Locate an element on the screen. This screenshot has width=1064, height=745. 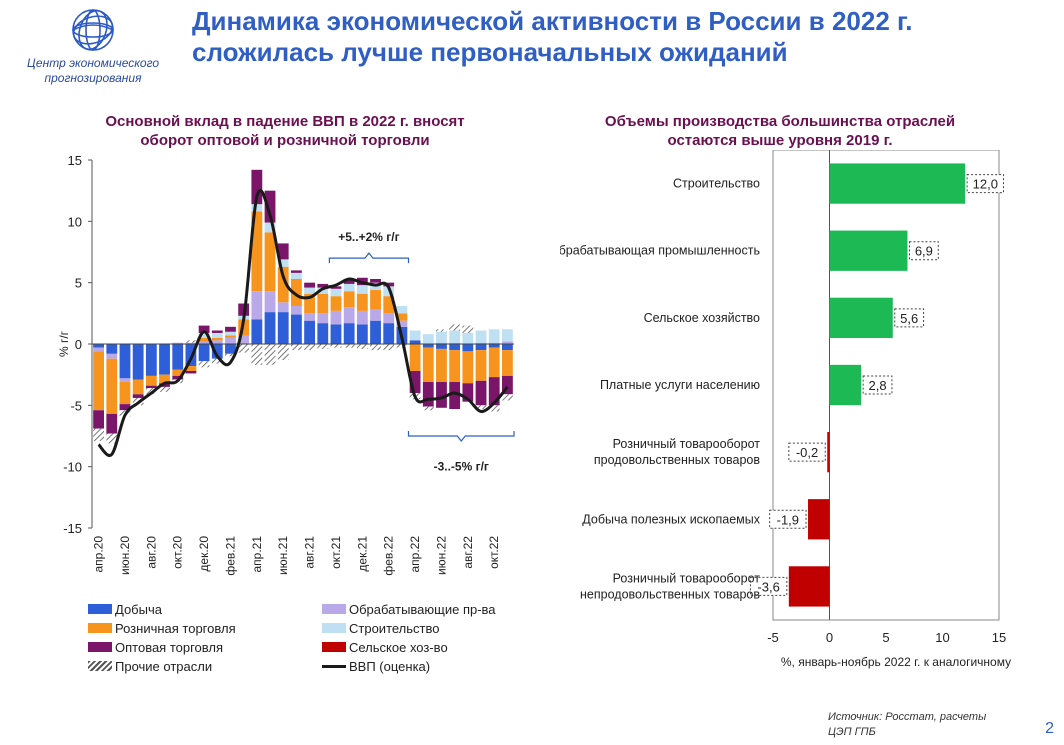
x-tick-label: 0 is located at coordinates (829, 637).